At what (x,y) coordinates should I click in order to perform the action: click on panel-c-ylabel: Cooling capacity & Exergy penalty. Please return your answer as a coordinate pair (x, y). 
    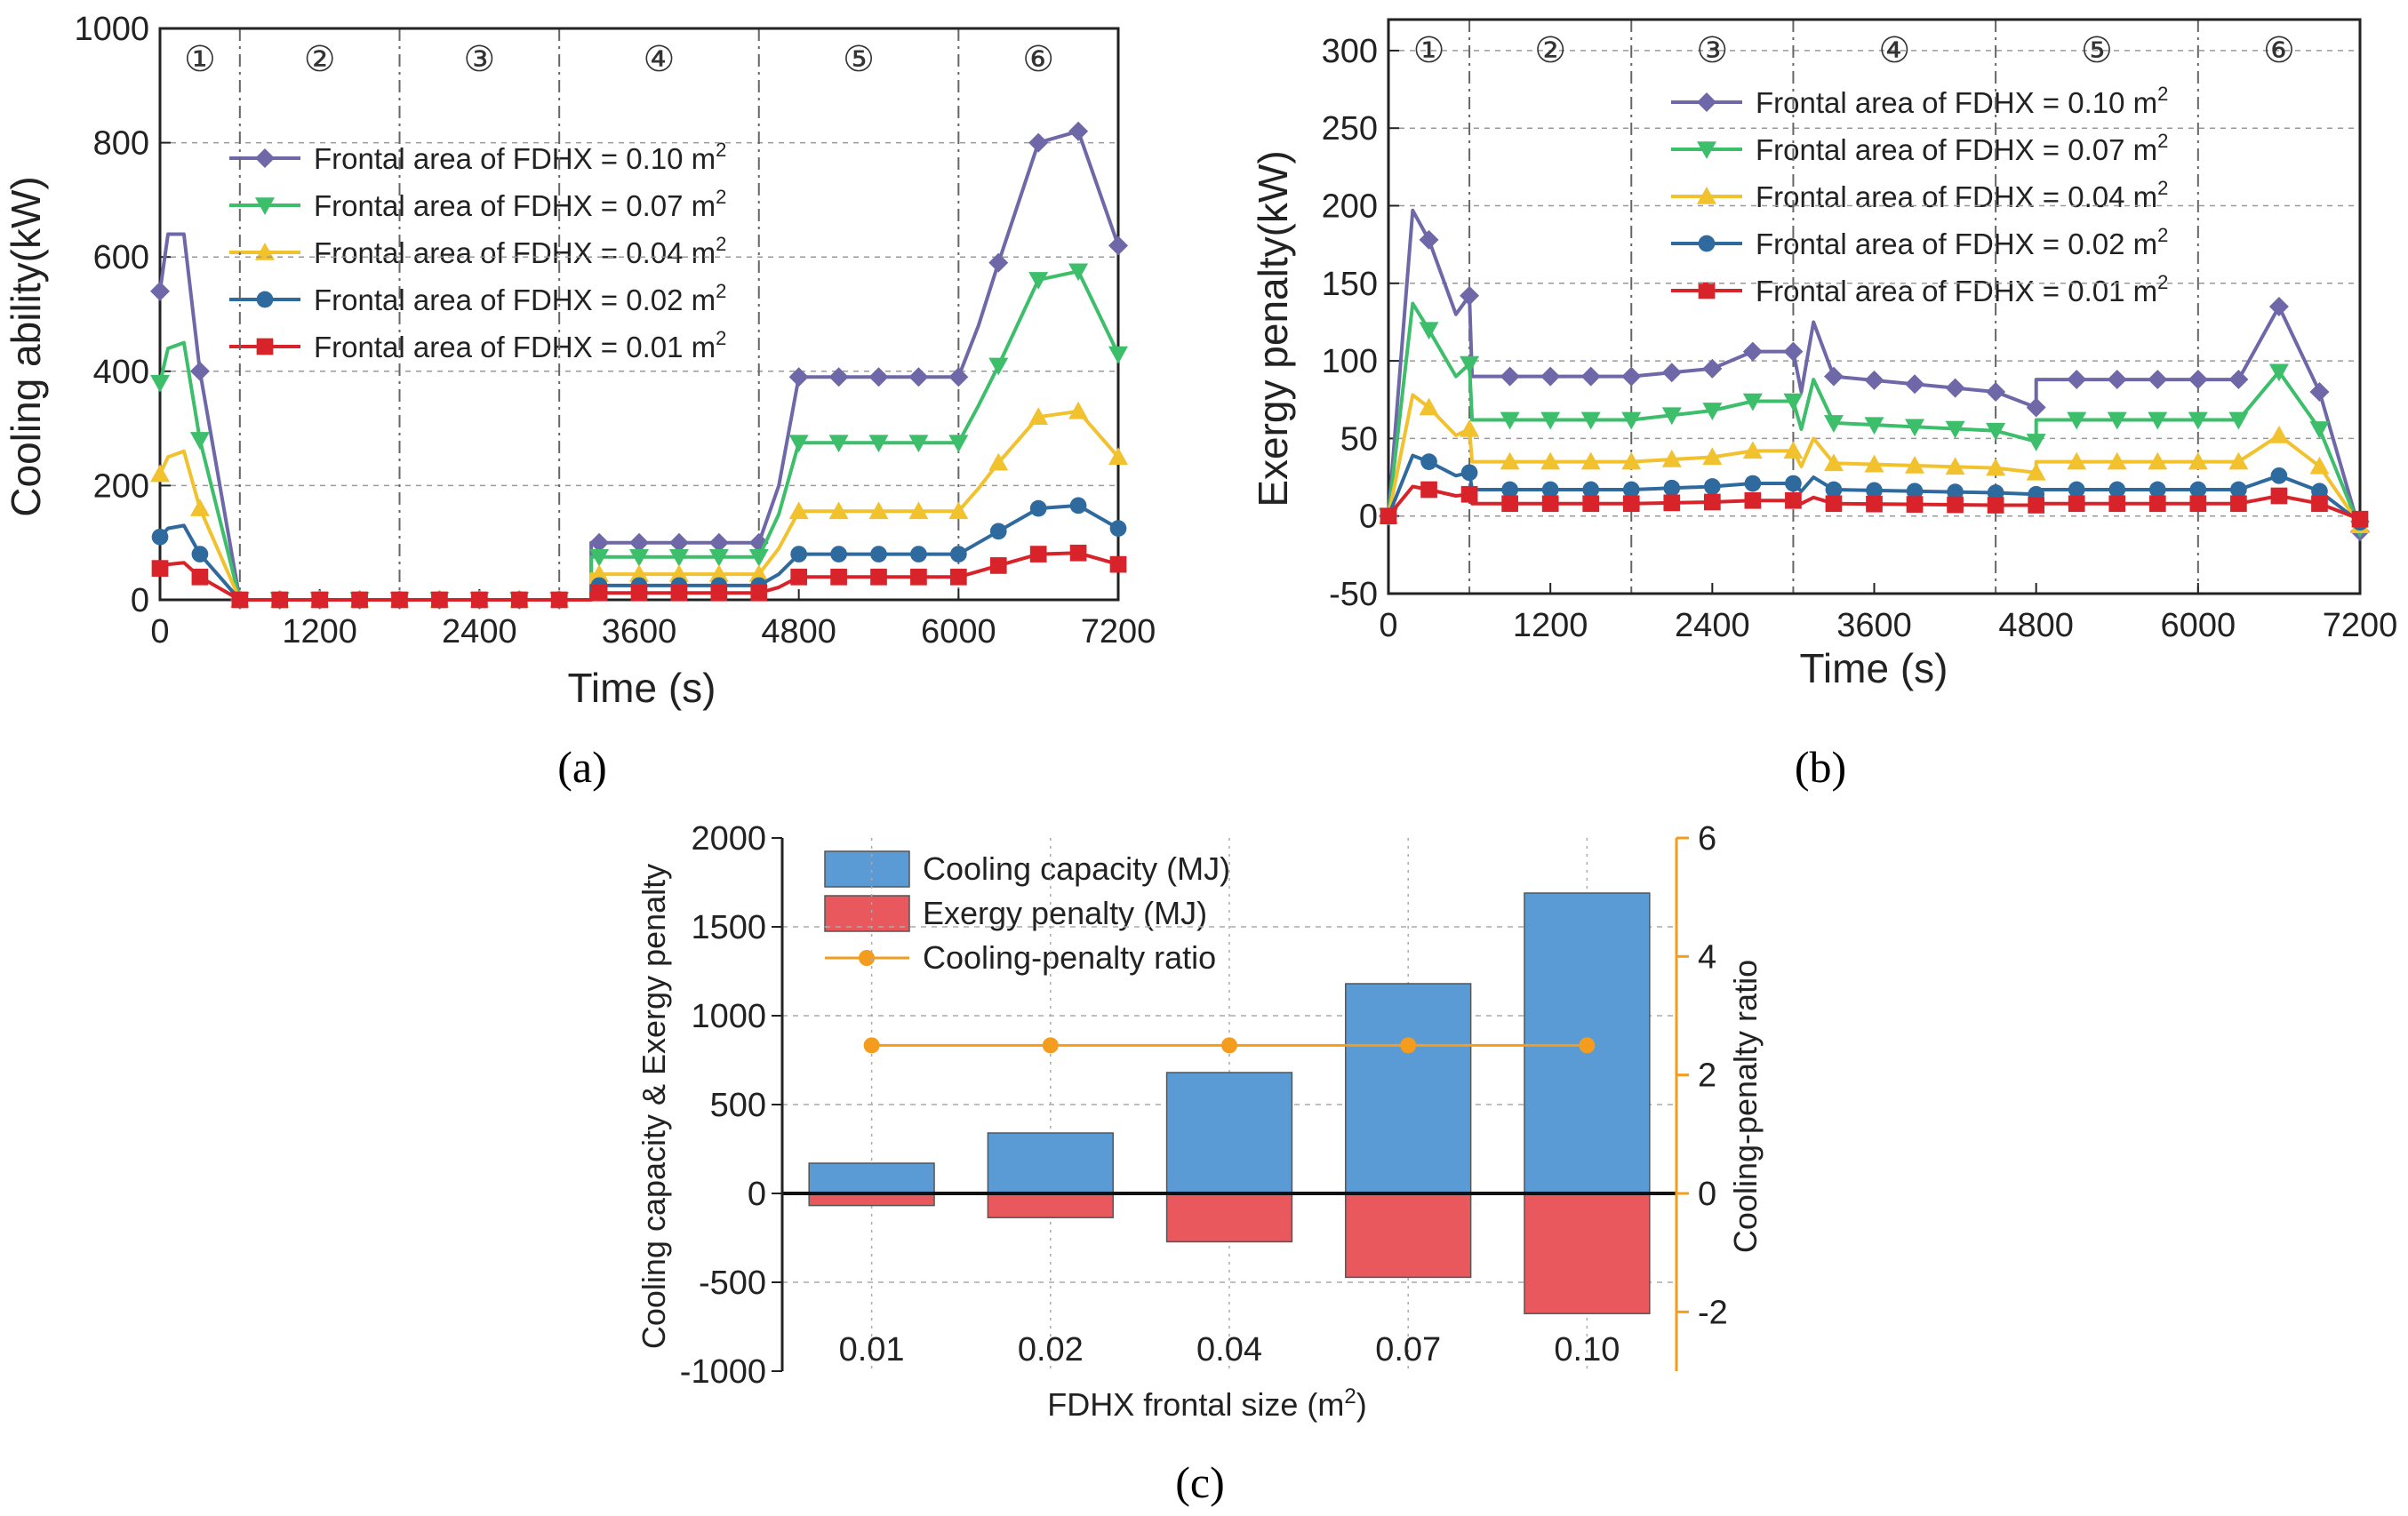
    Looking at the image, I should click on (654, 1106).